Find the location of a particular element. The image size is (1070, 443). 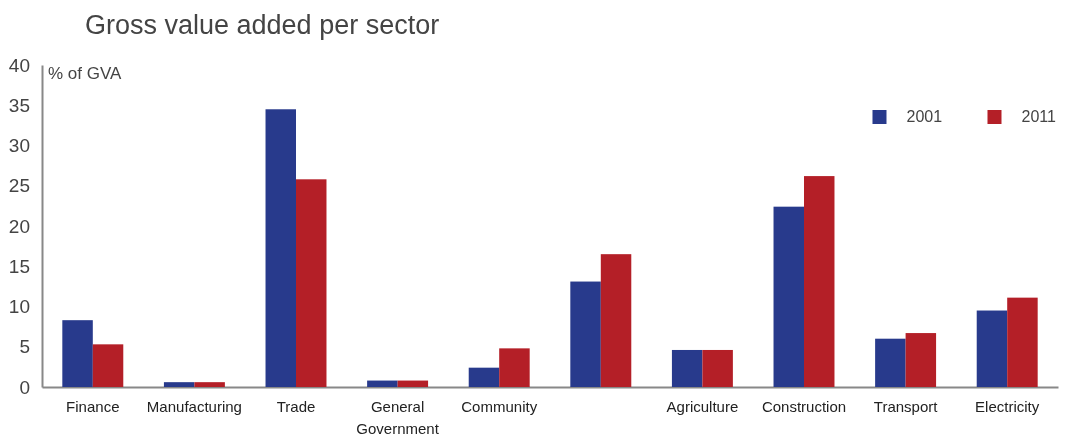

x-tick-label: Transport is located at coordinates (906, 406).